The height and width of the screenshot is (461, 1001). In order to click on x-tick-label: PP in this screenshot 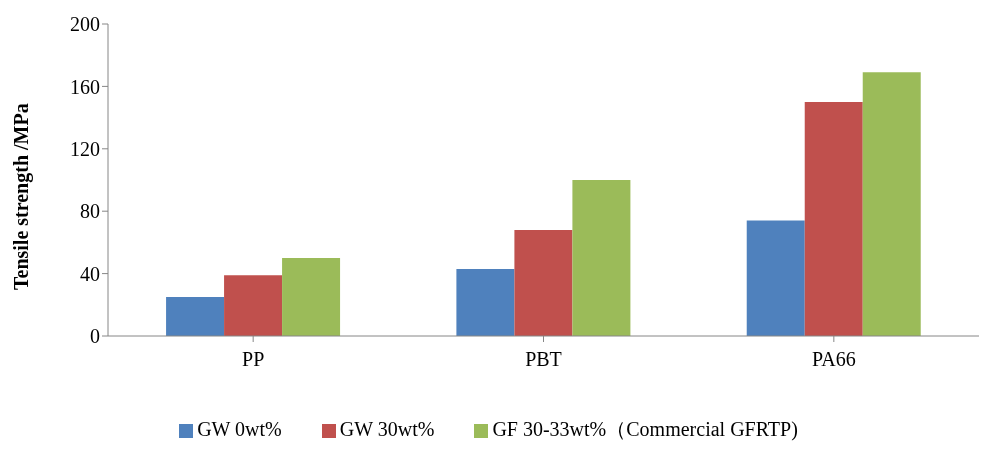, I will do `click(253, 359)`.